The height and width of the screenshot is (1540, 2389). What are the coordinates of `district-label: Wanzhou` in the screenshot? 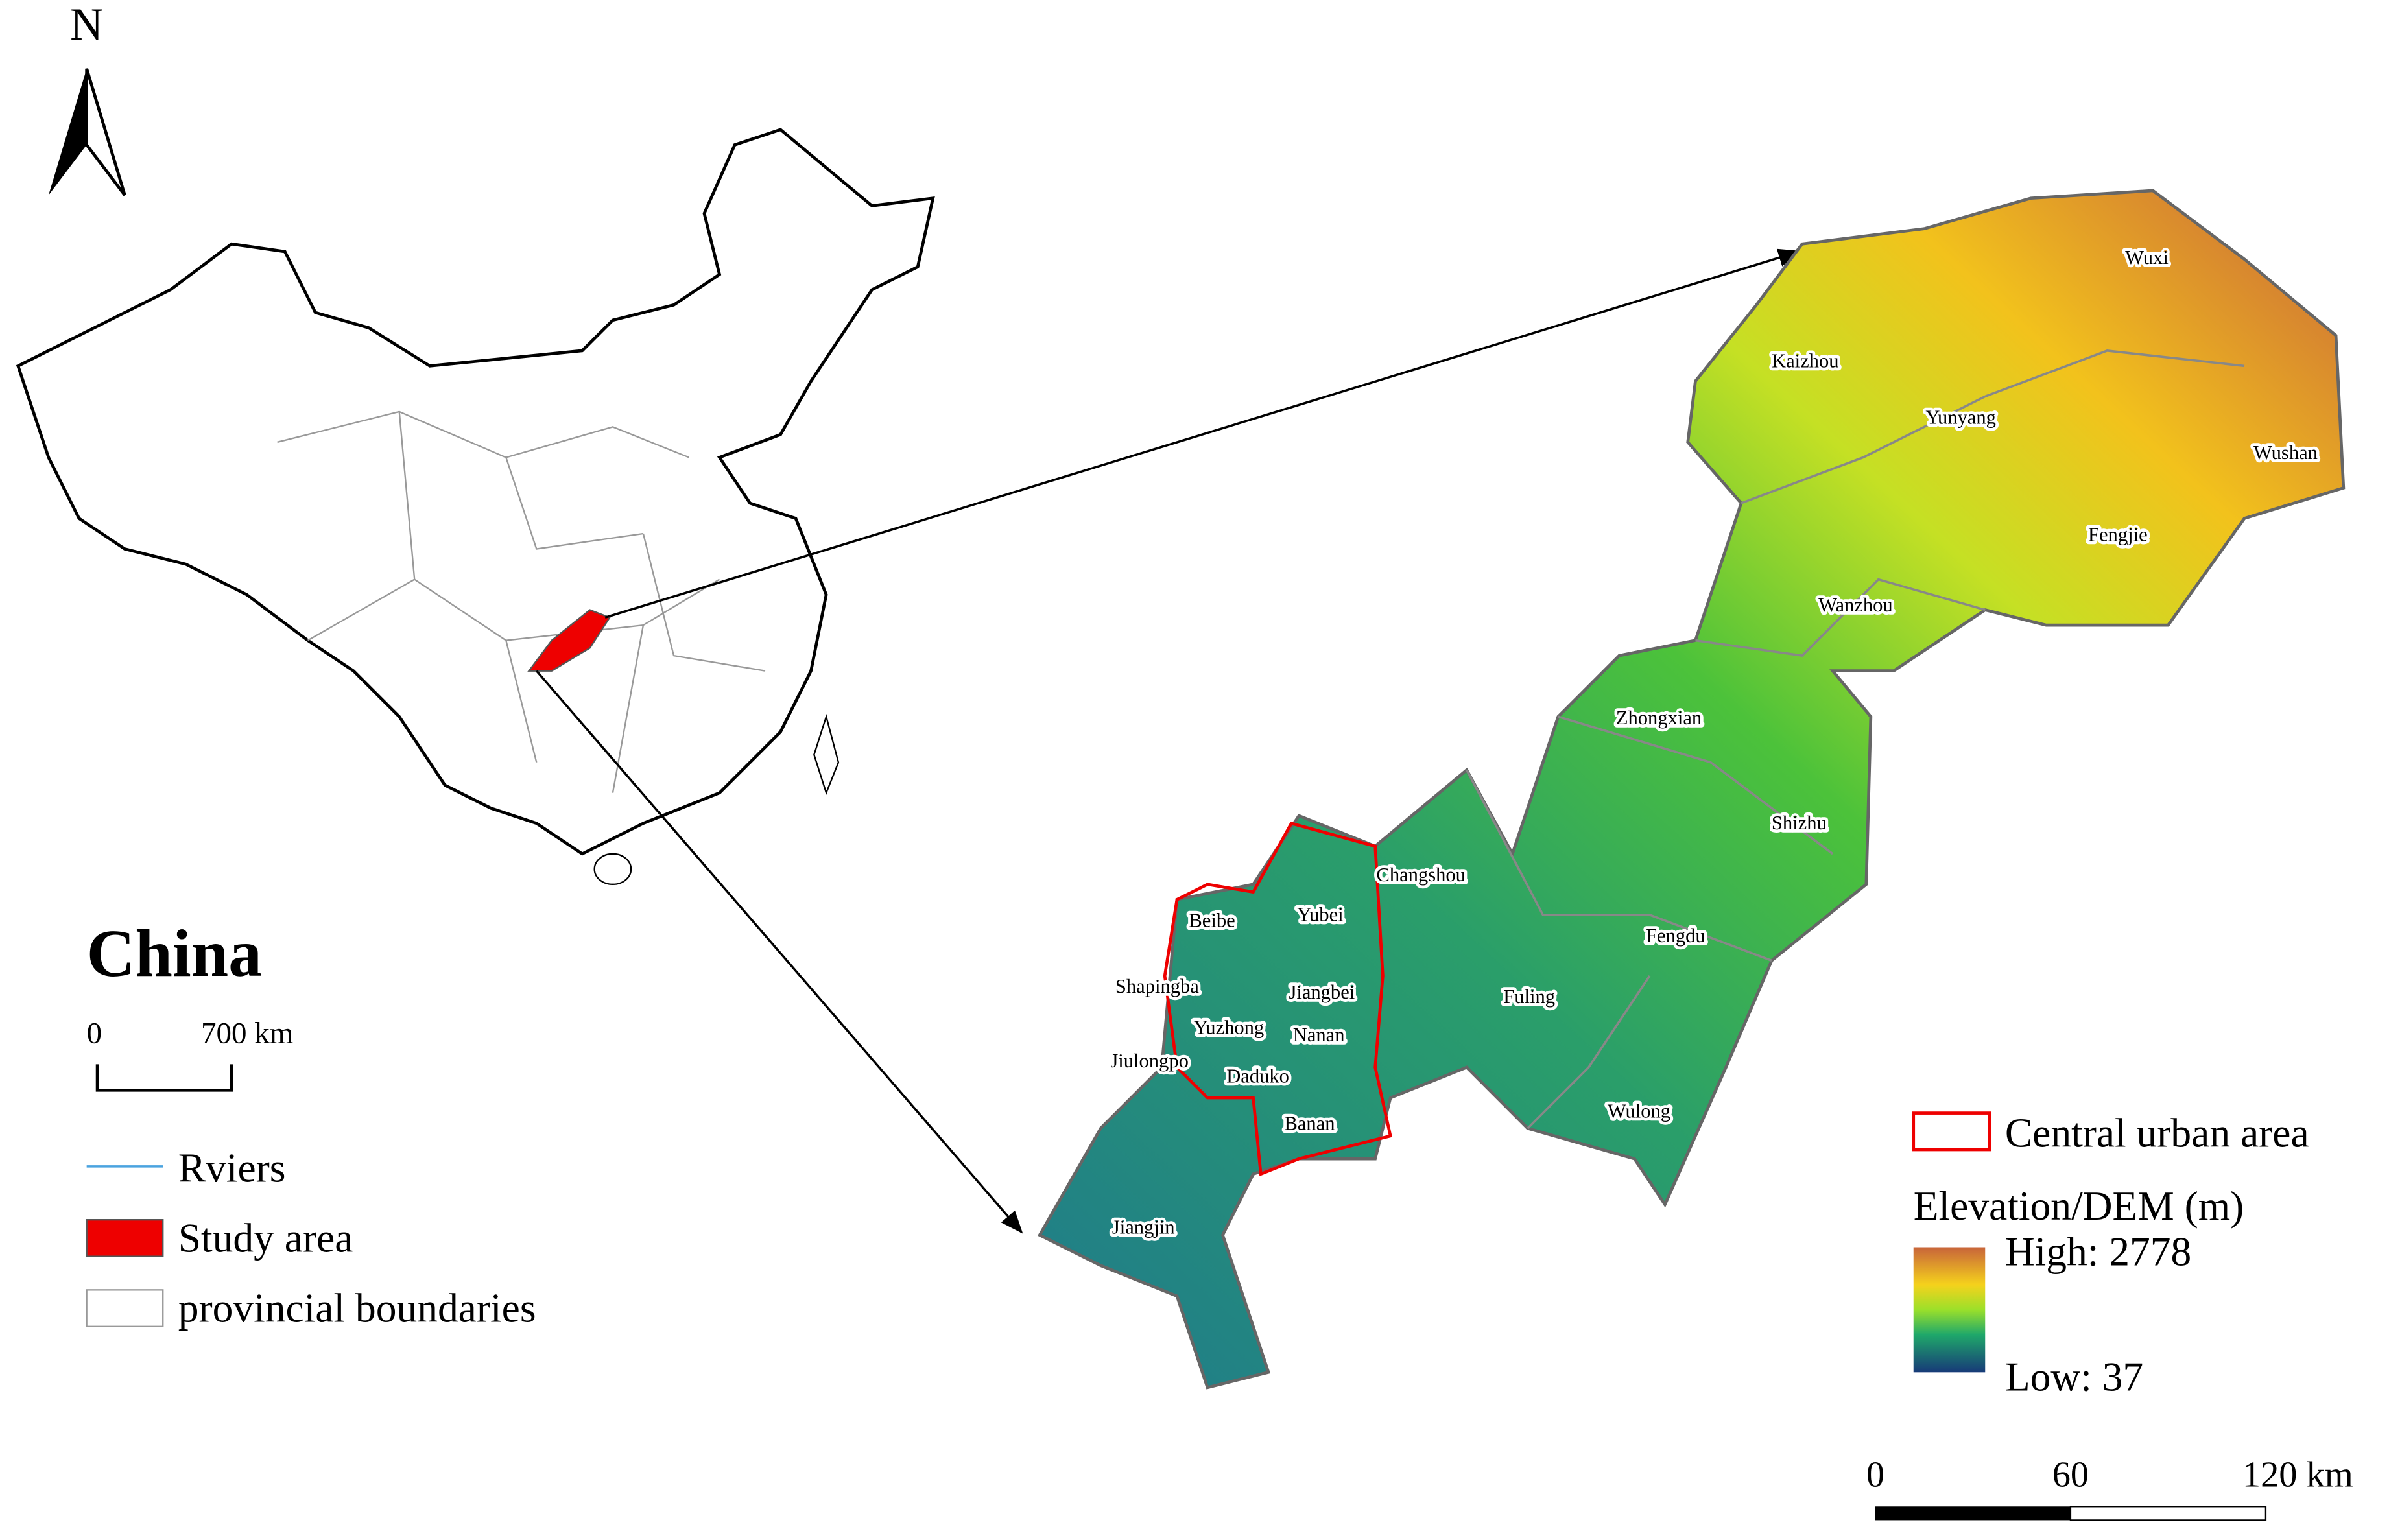 It's located at (1855, 605).